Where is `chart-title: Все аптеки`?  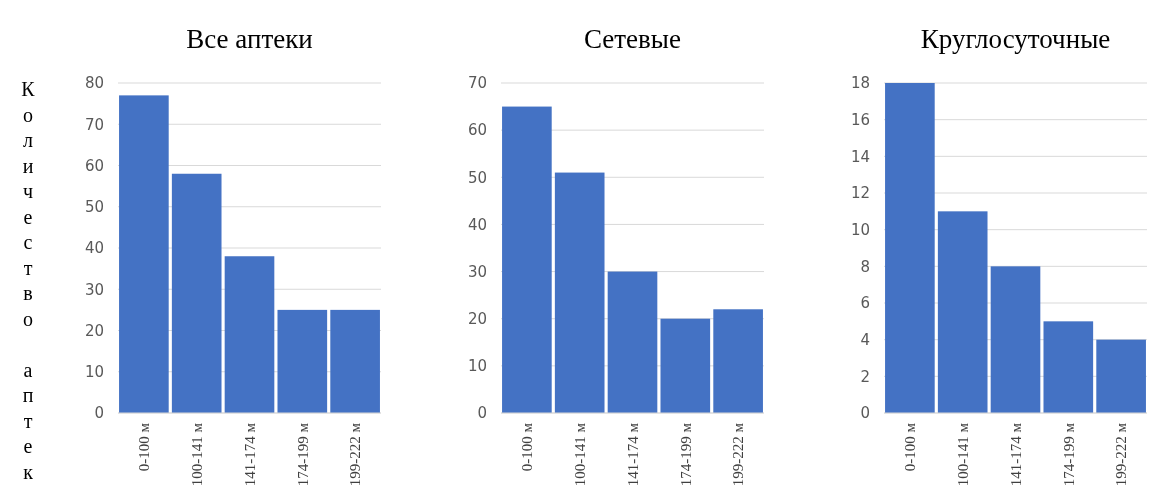
chart-title: Все аптеки is located at coordinates (249, 39).